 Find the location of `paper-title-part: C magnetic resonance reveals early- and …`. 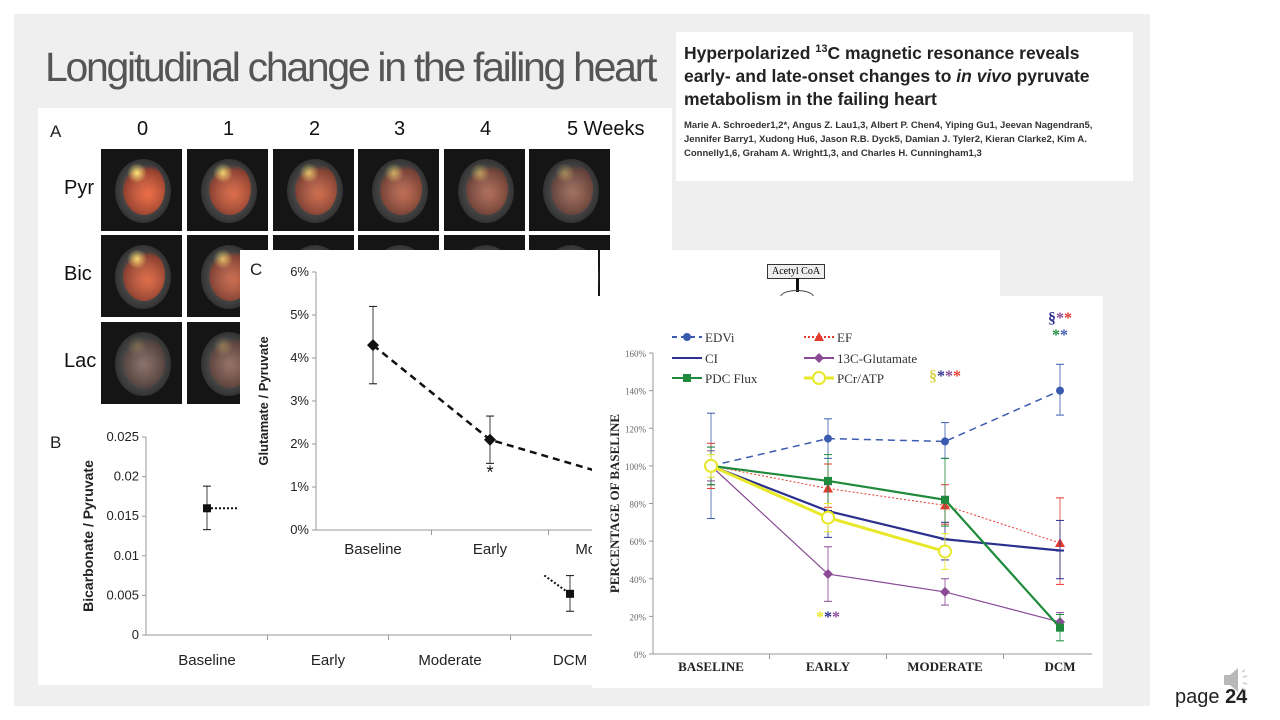

paper-title-part: C magnetic resonance reveals early- and … is located at coordinates (882, 64).